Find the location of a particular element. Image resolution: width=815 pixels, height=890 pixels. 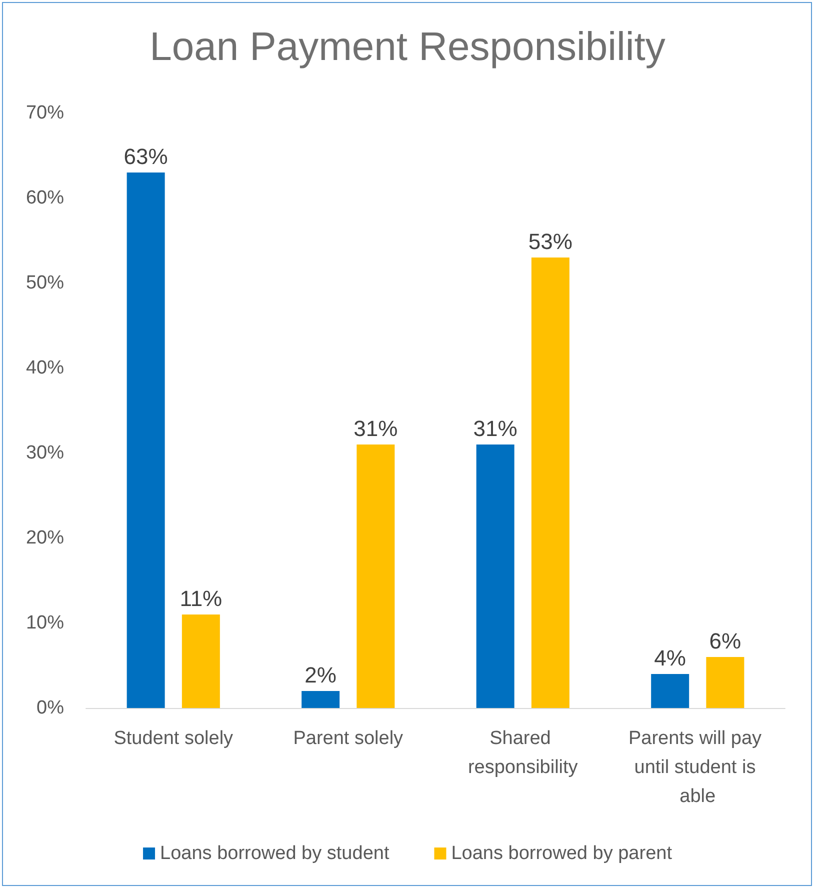

x-tick-label: Shared responsibility is located at coordinates (523, 753).